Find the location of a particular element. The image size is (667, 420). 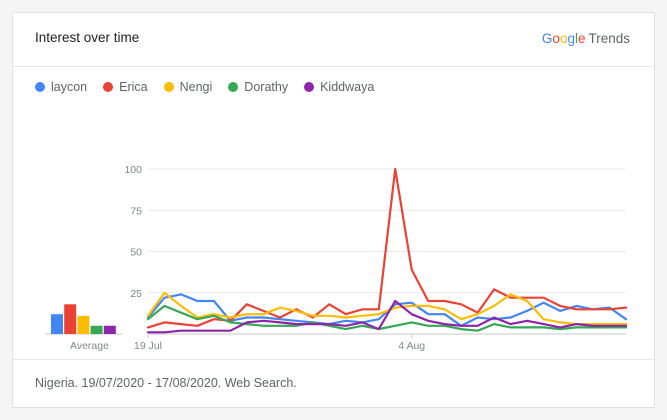

card-header: Interest over time Google Trends is located at coordinates (333, 40).